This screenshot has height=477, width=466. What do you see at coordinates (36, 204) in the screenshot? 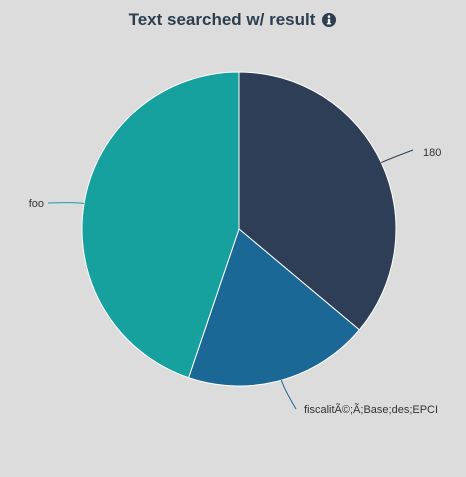
I see `slice-label: foo` at bounding box center [36, 204].